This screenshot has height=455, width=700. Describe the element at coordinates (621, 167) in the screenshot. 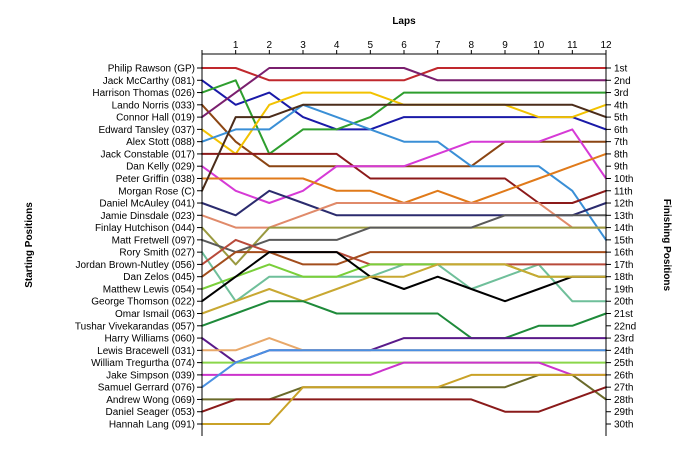

I see `finishing-position-label: 9th` at that location.